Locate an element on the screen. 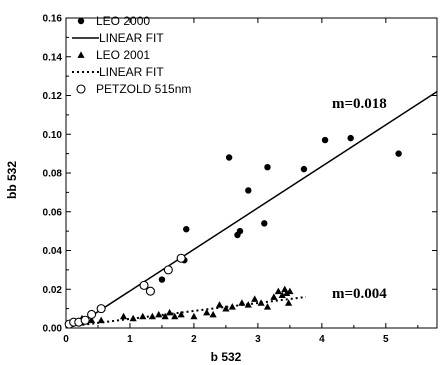 The height and width of the screenshot is (365, 446). y-tick-label: 0.02 is located at coordinates (53, 290).